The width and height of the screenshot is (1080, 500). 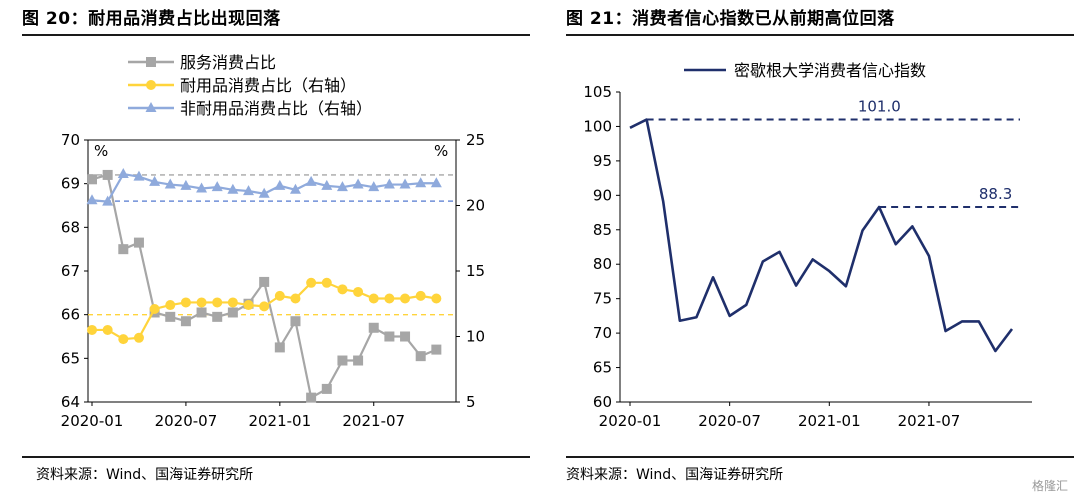 What do you see at coordinates (830, 70) in the screenshot?
I see `legend-label: 密歇根大学消费者信心指数` at bounding box center [830, 70].